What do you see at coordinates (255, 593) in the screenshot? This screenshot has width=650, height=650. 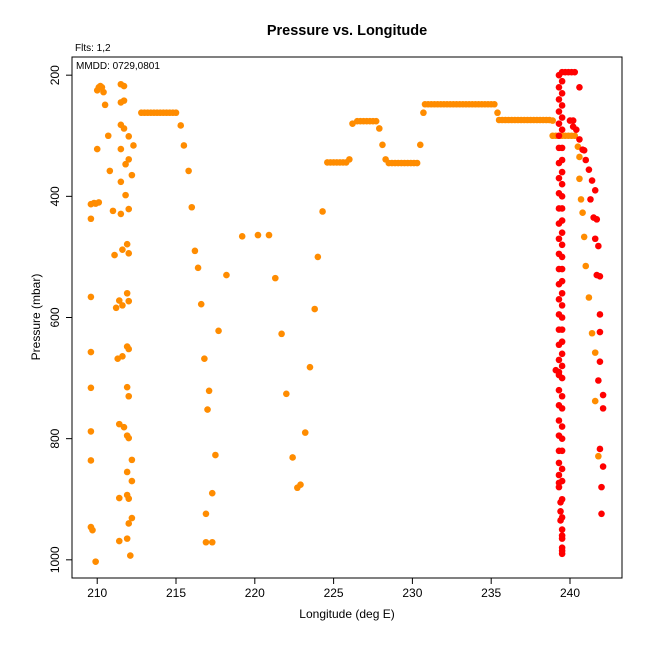 I see `x-tick-label: 220` at bounding box center [255, 593].